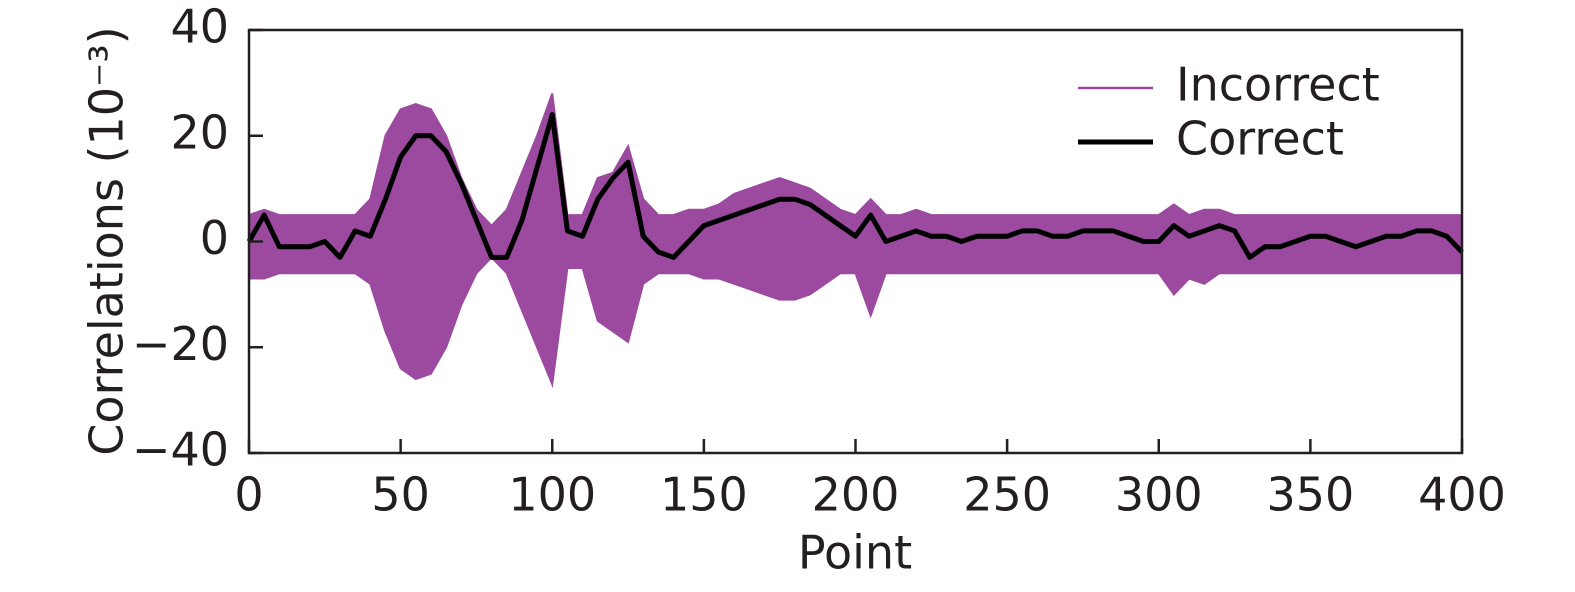 This screenshot has height=592, width=1575. What do you see at coordinates (704, 495) in the screenshot?
I see `x-tick-label: 150` at bounding box center [704, 495].